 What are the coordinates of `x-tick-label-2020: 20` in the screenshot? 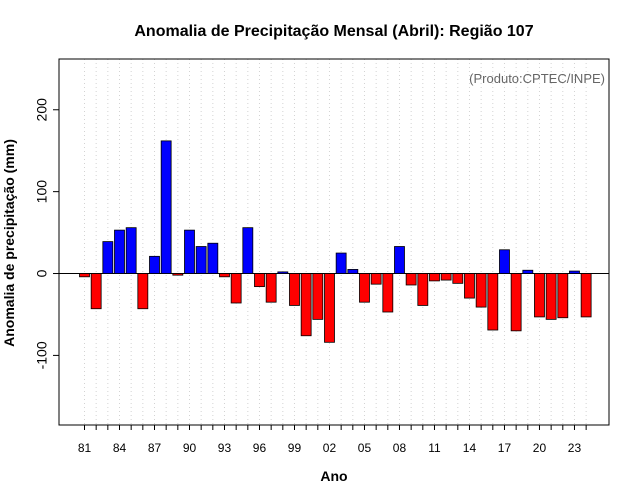 It's located at (540, 448).